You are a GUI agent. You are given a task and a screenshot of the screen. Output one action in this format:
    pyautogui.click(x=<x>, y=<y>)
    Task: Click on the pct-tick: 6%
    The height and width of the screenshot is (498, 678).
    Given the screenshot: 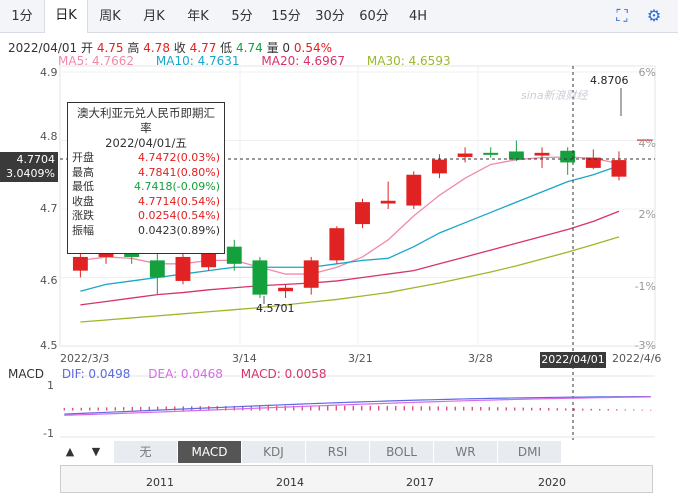 What is the action you would take?
    pyautogui.click(x=647, y=72)
    